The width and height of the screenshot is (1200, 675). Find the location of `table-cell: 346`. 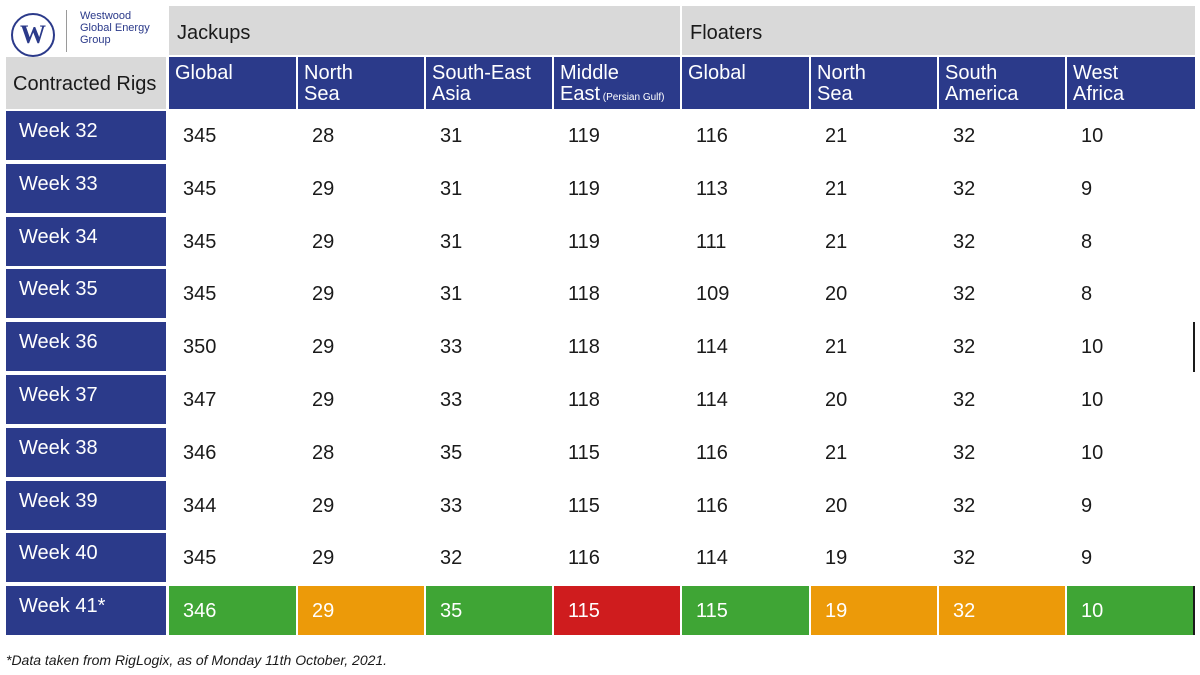

table-cell: 346 is located at coordinates (232, 610).